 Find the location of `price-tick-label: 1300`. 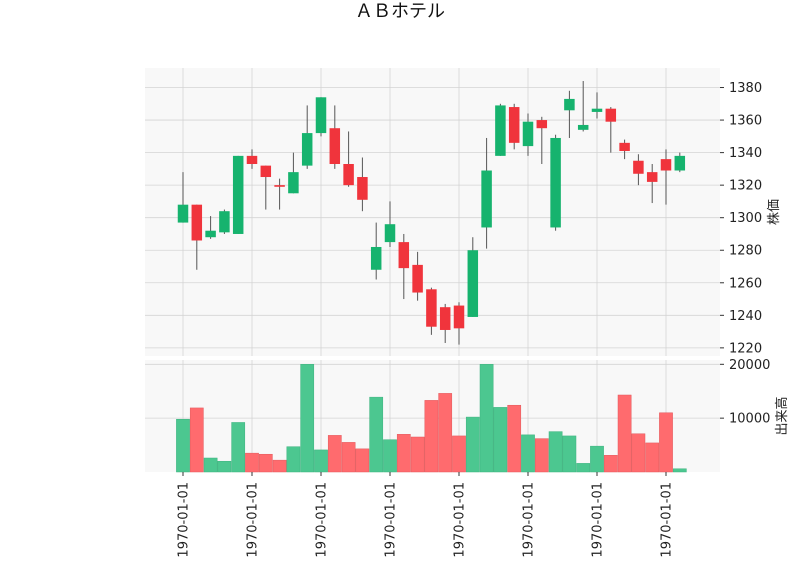

price-tick-label: 1300 is located at coordinates (745, 218).